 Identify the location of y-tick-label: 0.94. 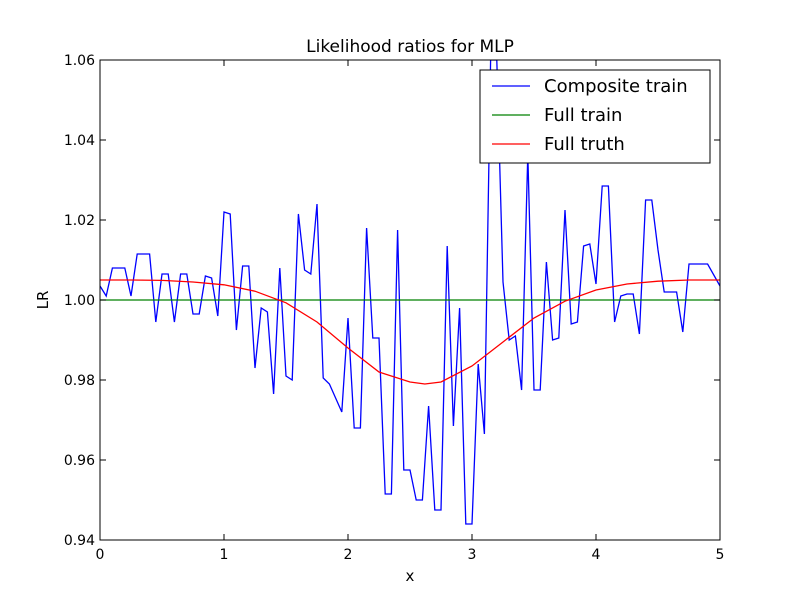
(79, 541).